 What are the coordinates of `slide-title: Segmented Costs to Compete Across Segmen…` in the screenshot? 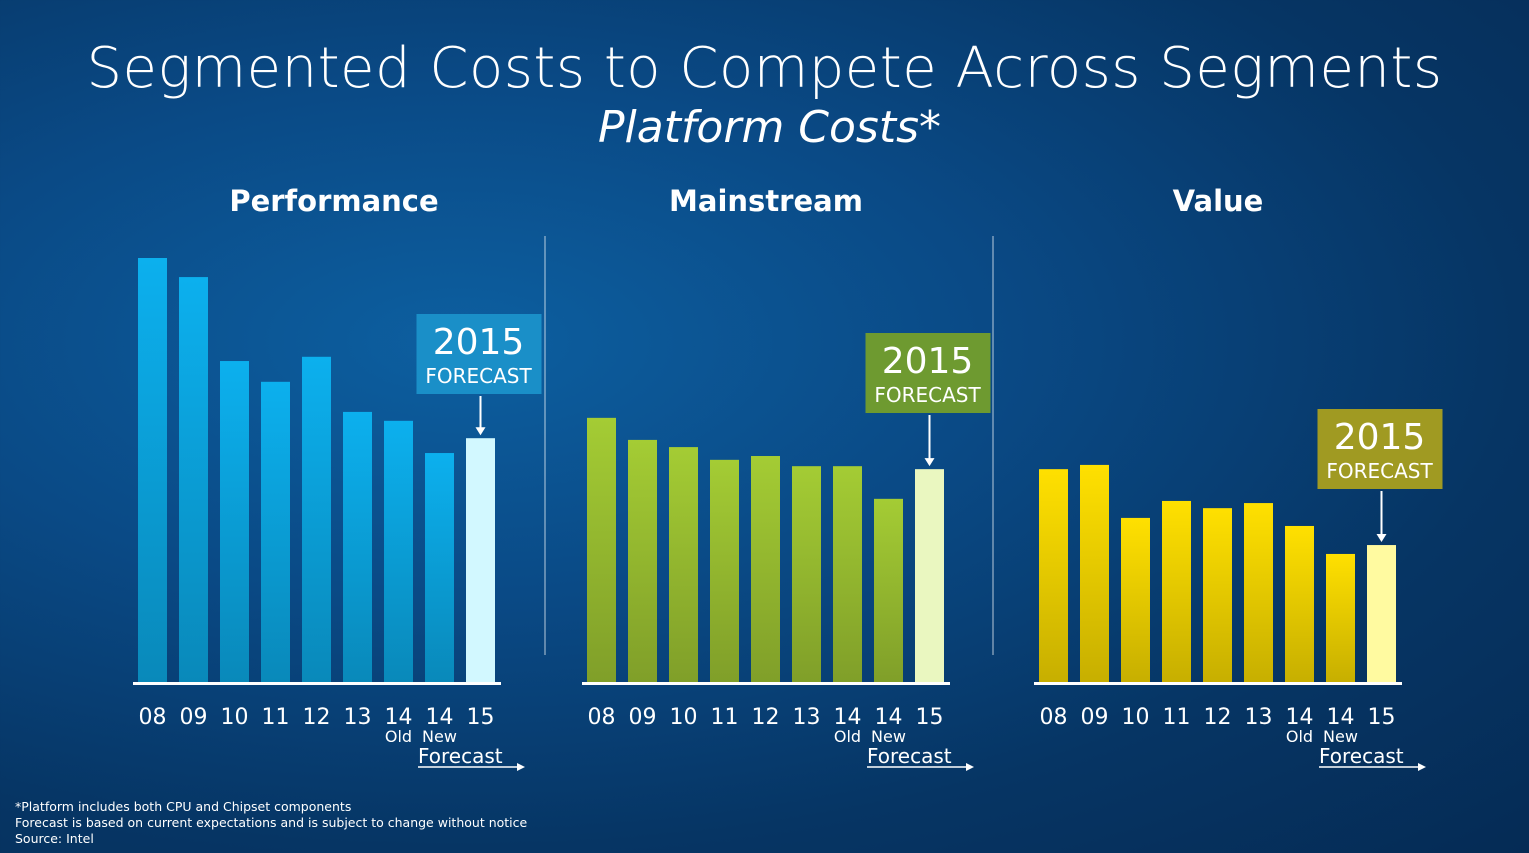 It's located at (764, 68).